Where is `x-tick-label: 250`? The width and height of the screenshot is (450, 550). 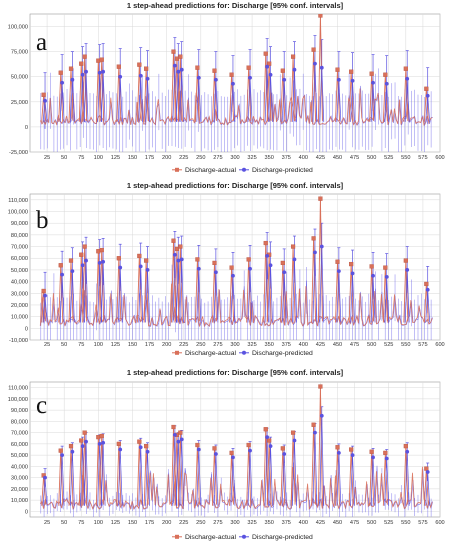
x-tick-label: 250 is located at coordinates (200, 523).